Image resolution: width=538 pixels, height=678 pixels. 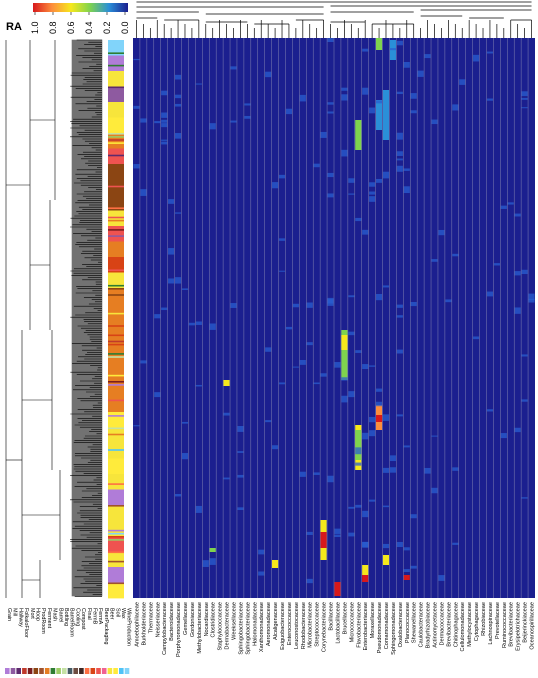 What do you see at coordinates (401, 624) in the screenshot?
I see `column-label: Oxalobacteraceae` at bounding box center [401, 624].